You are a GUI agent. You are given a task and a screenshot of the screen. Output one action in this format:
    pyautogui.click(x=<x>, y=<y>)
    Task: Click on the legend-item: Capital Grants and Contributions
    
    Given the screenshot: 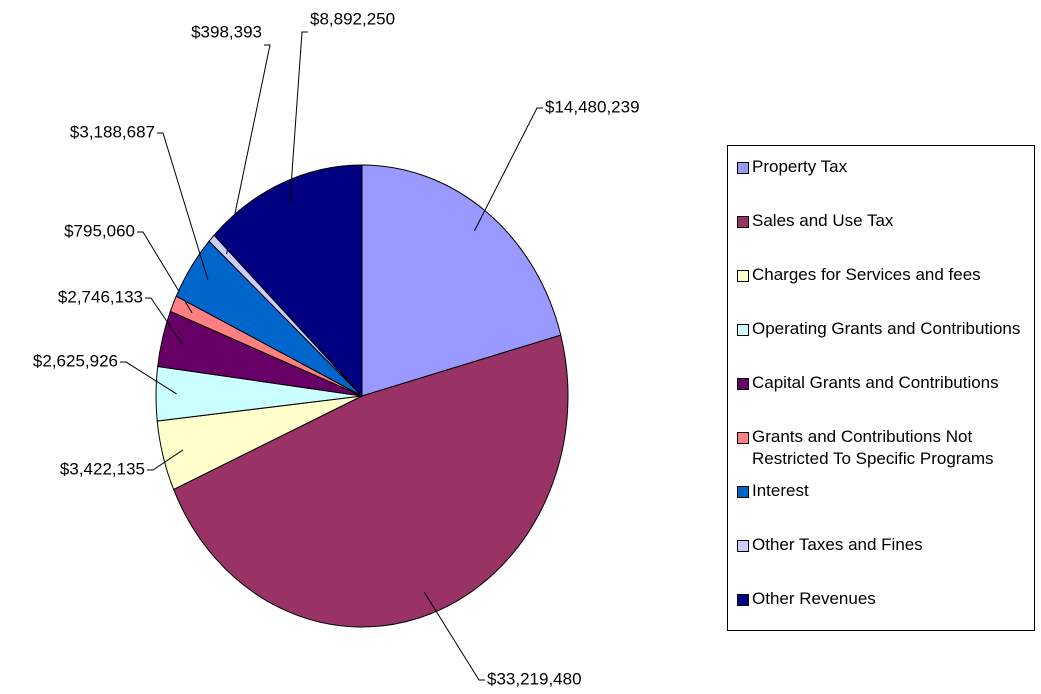 What is the action you would take?
    pyautogui.click(x=884, y=383)
    